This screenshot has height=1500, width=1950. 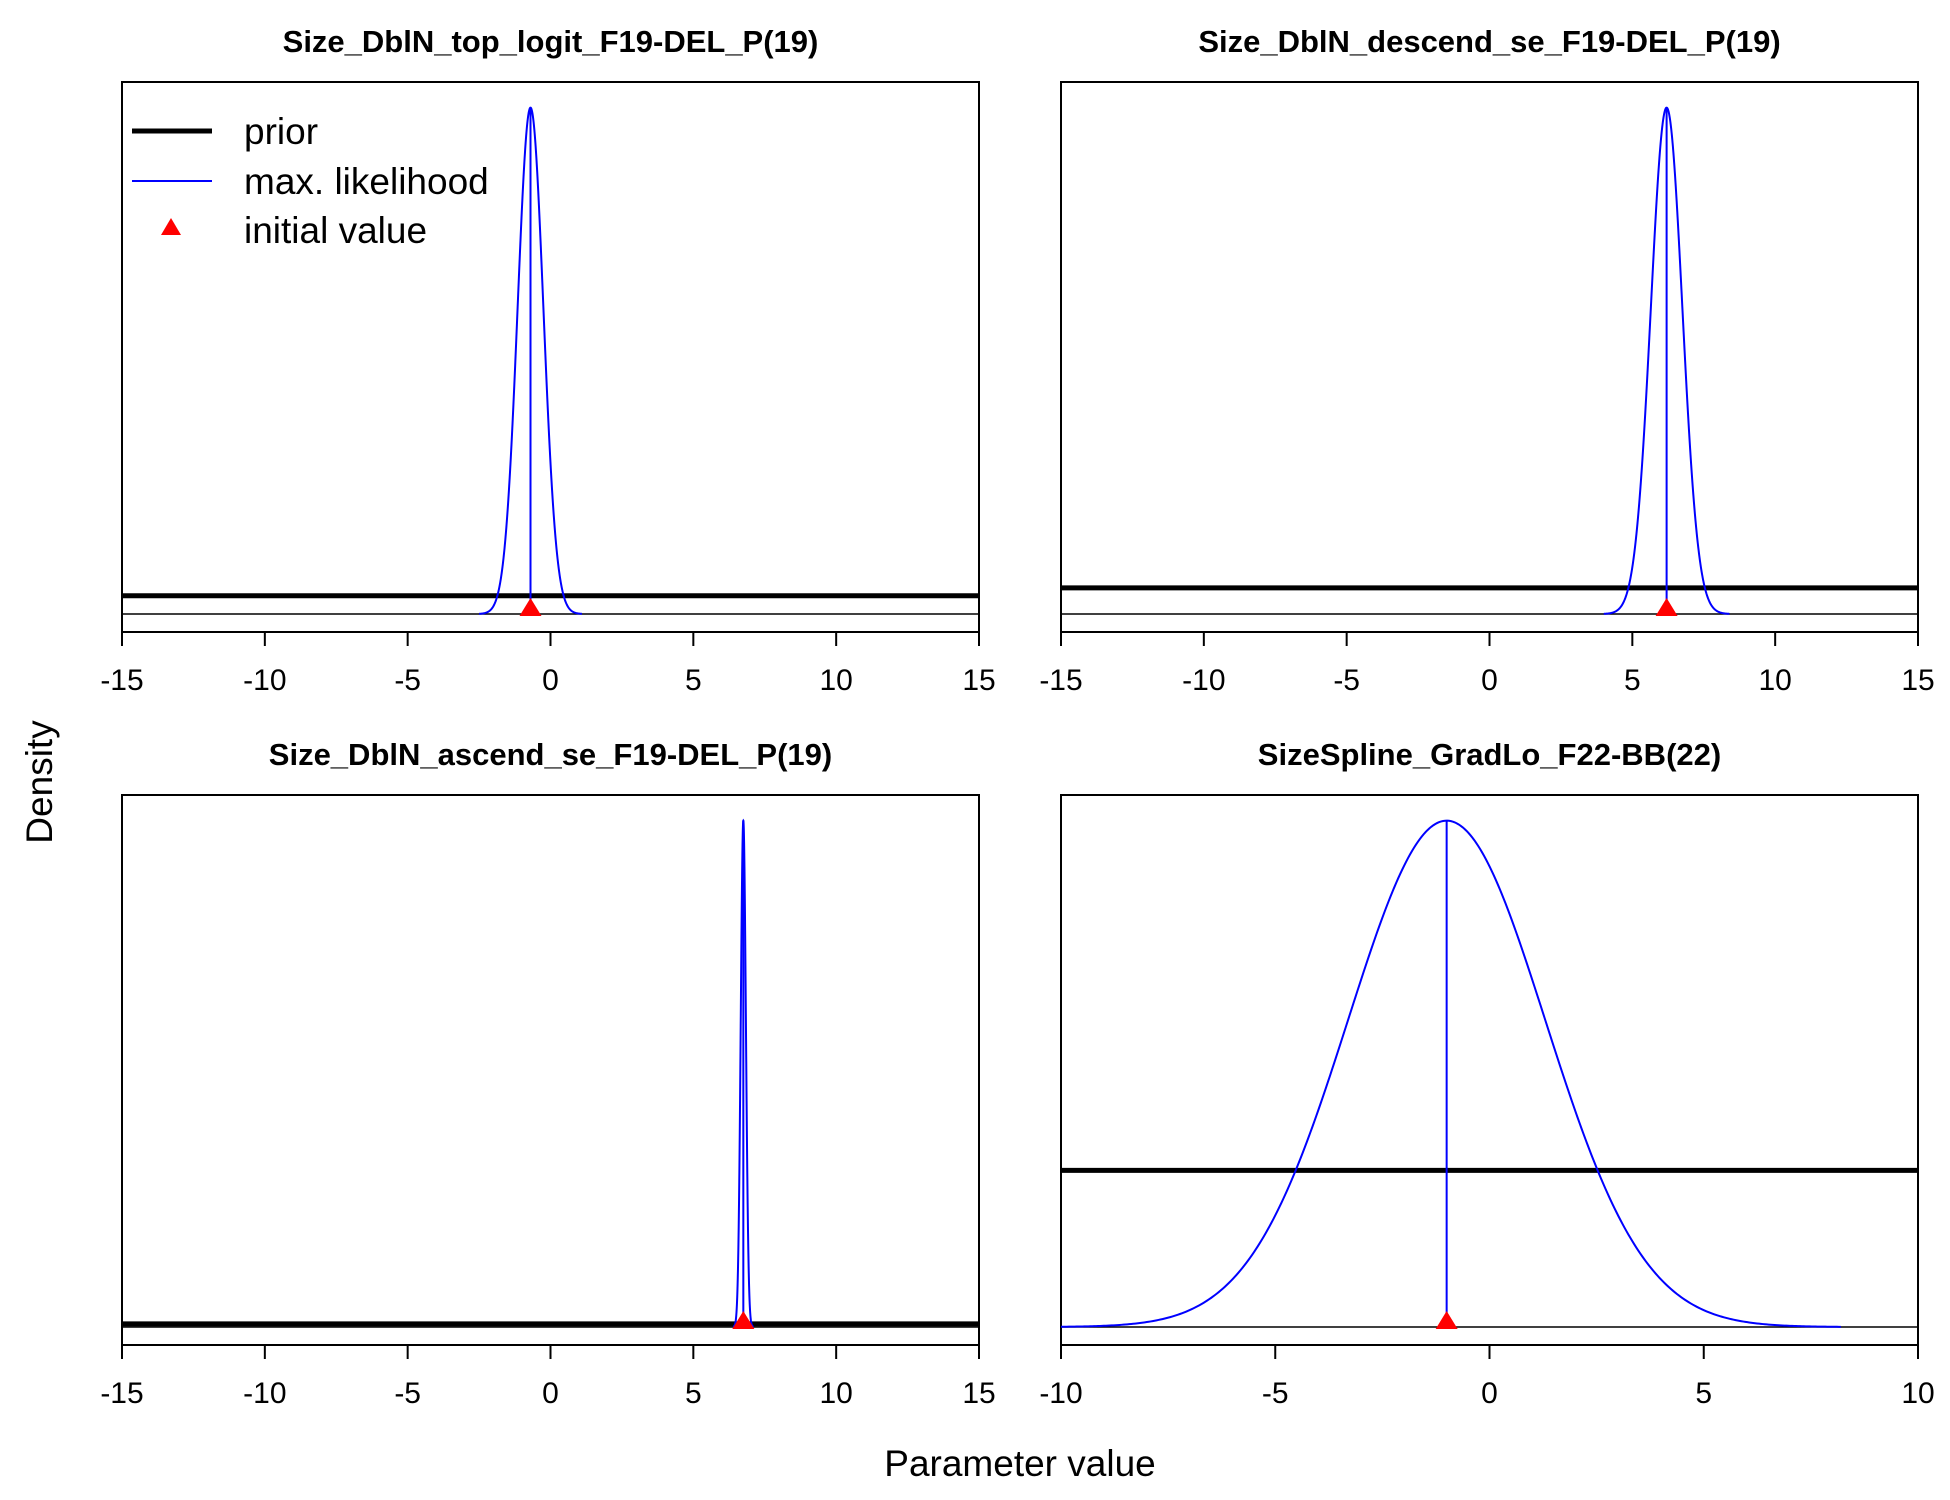 What do you see at coordinates (1489, 41) in the screenshot?
I see `panel-title: Size_DblN_descend_se_F19-DEL_P(19)` at bounding box center [1489, 41].